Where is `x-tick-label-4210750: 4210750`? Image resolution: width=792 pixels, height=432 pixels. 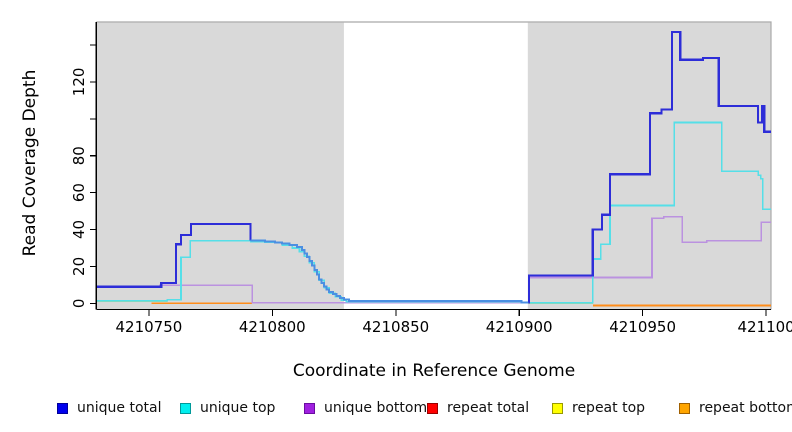 x-tick-label-4210750: 4210750 is located at coordinates (148, 327).